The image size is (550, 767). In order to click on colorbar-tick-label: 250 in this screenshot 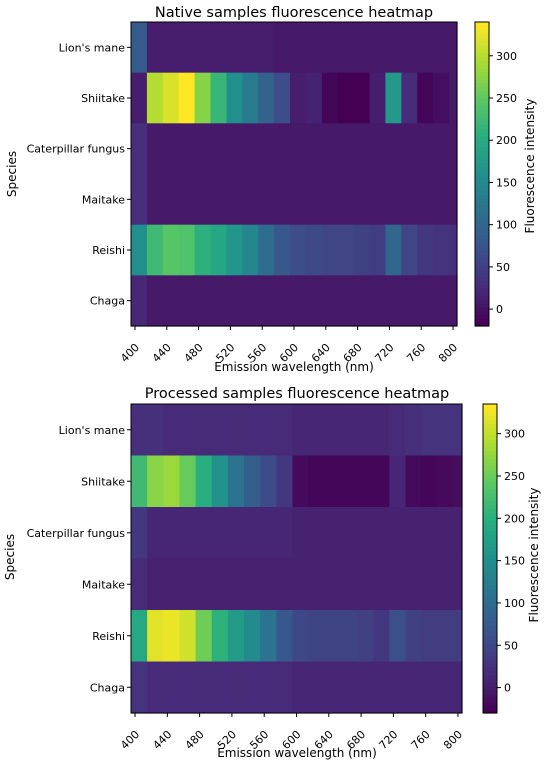, I will do `click(506, 98)`.